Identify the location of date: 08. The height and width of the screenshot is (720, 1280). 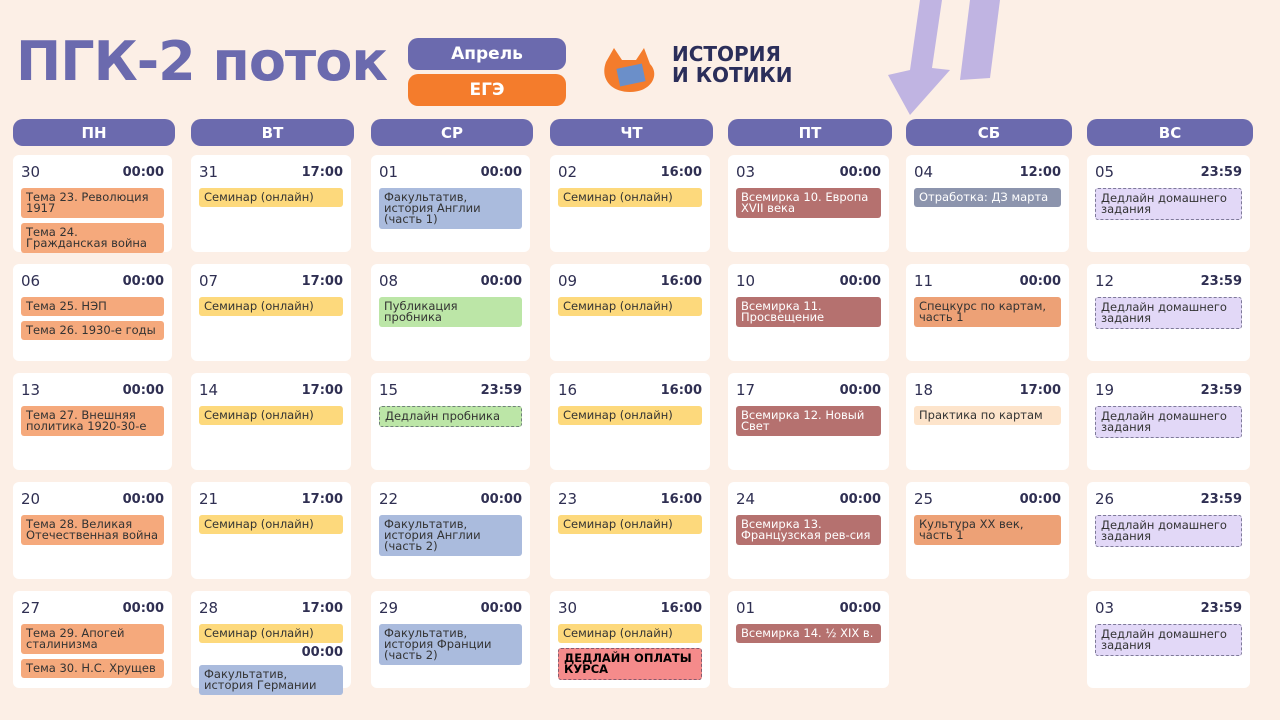
(389, 281).